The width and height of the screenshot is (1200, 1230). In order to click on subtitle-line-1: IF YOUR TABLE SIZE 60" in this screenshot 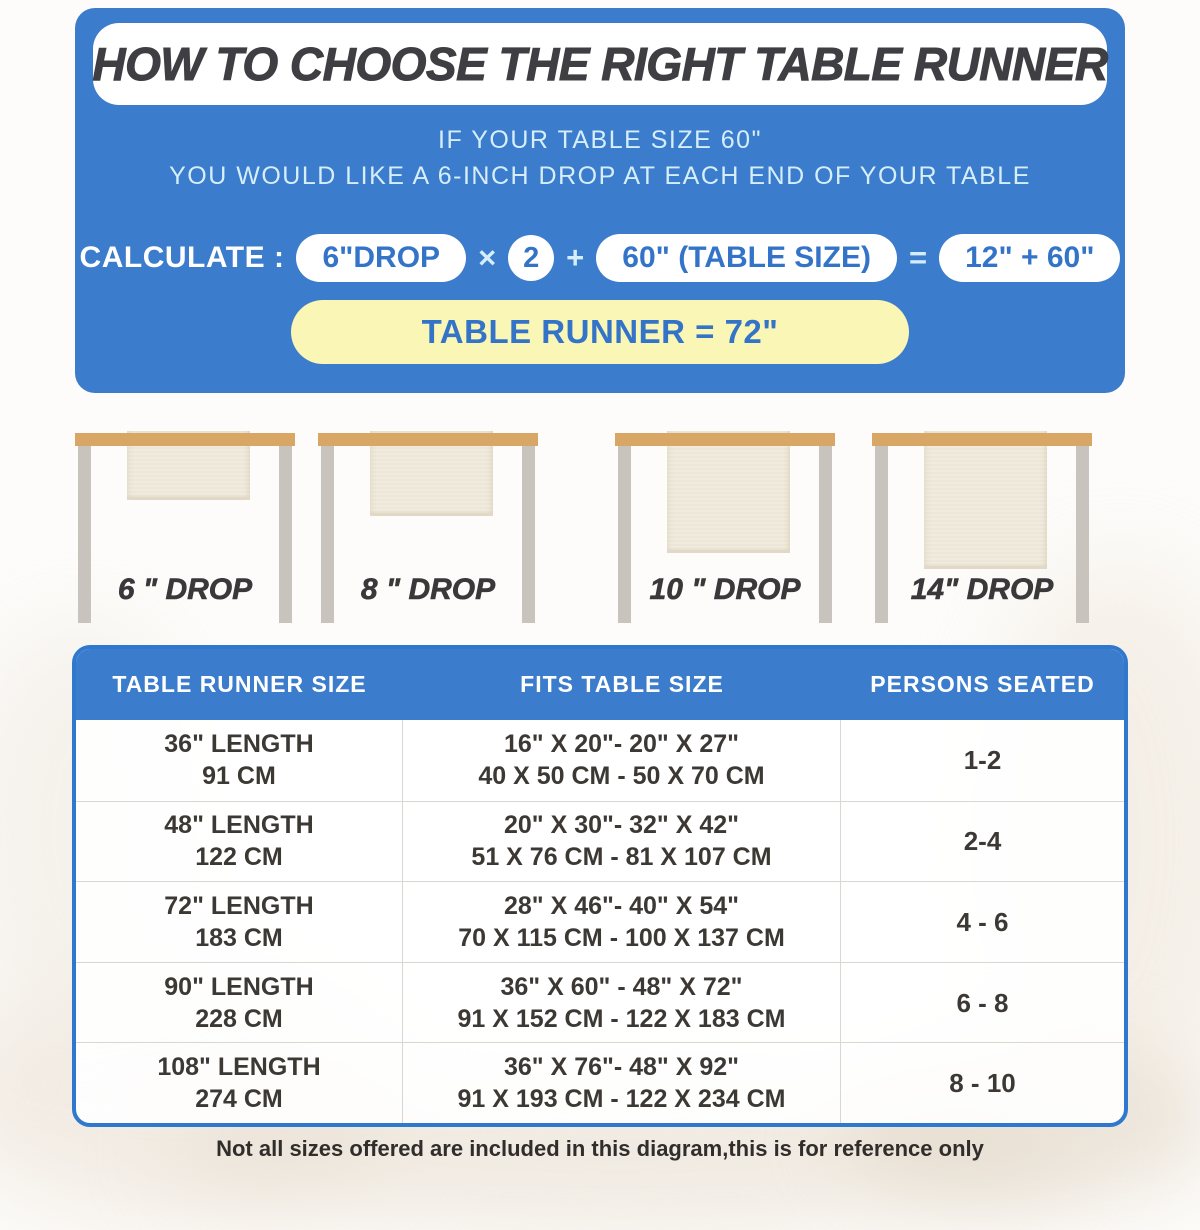, I will do `click(600, 140)`.